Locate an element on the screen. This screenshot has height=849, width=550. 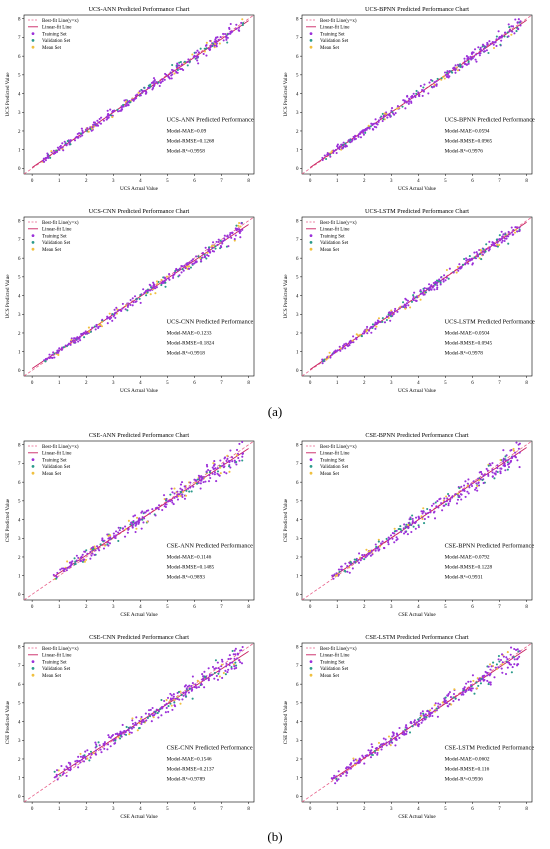
y-tick-label: 6 is located at coordinates (297, 259).